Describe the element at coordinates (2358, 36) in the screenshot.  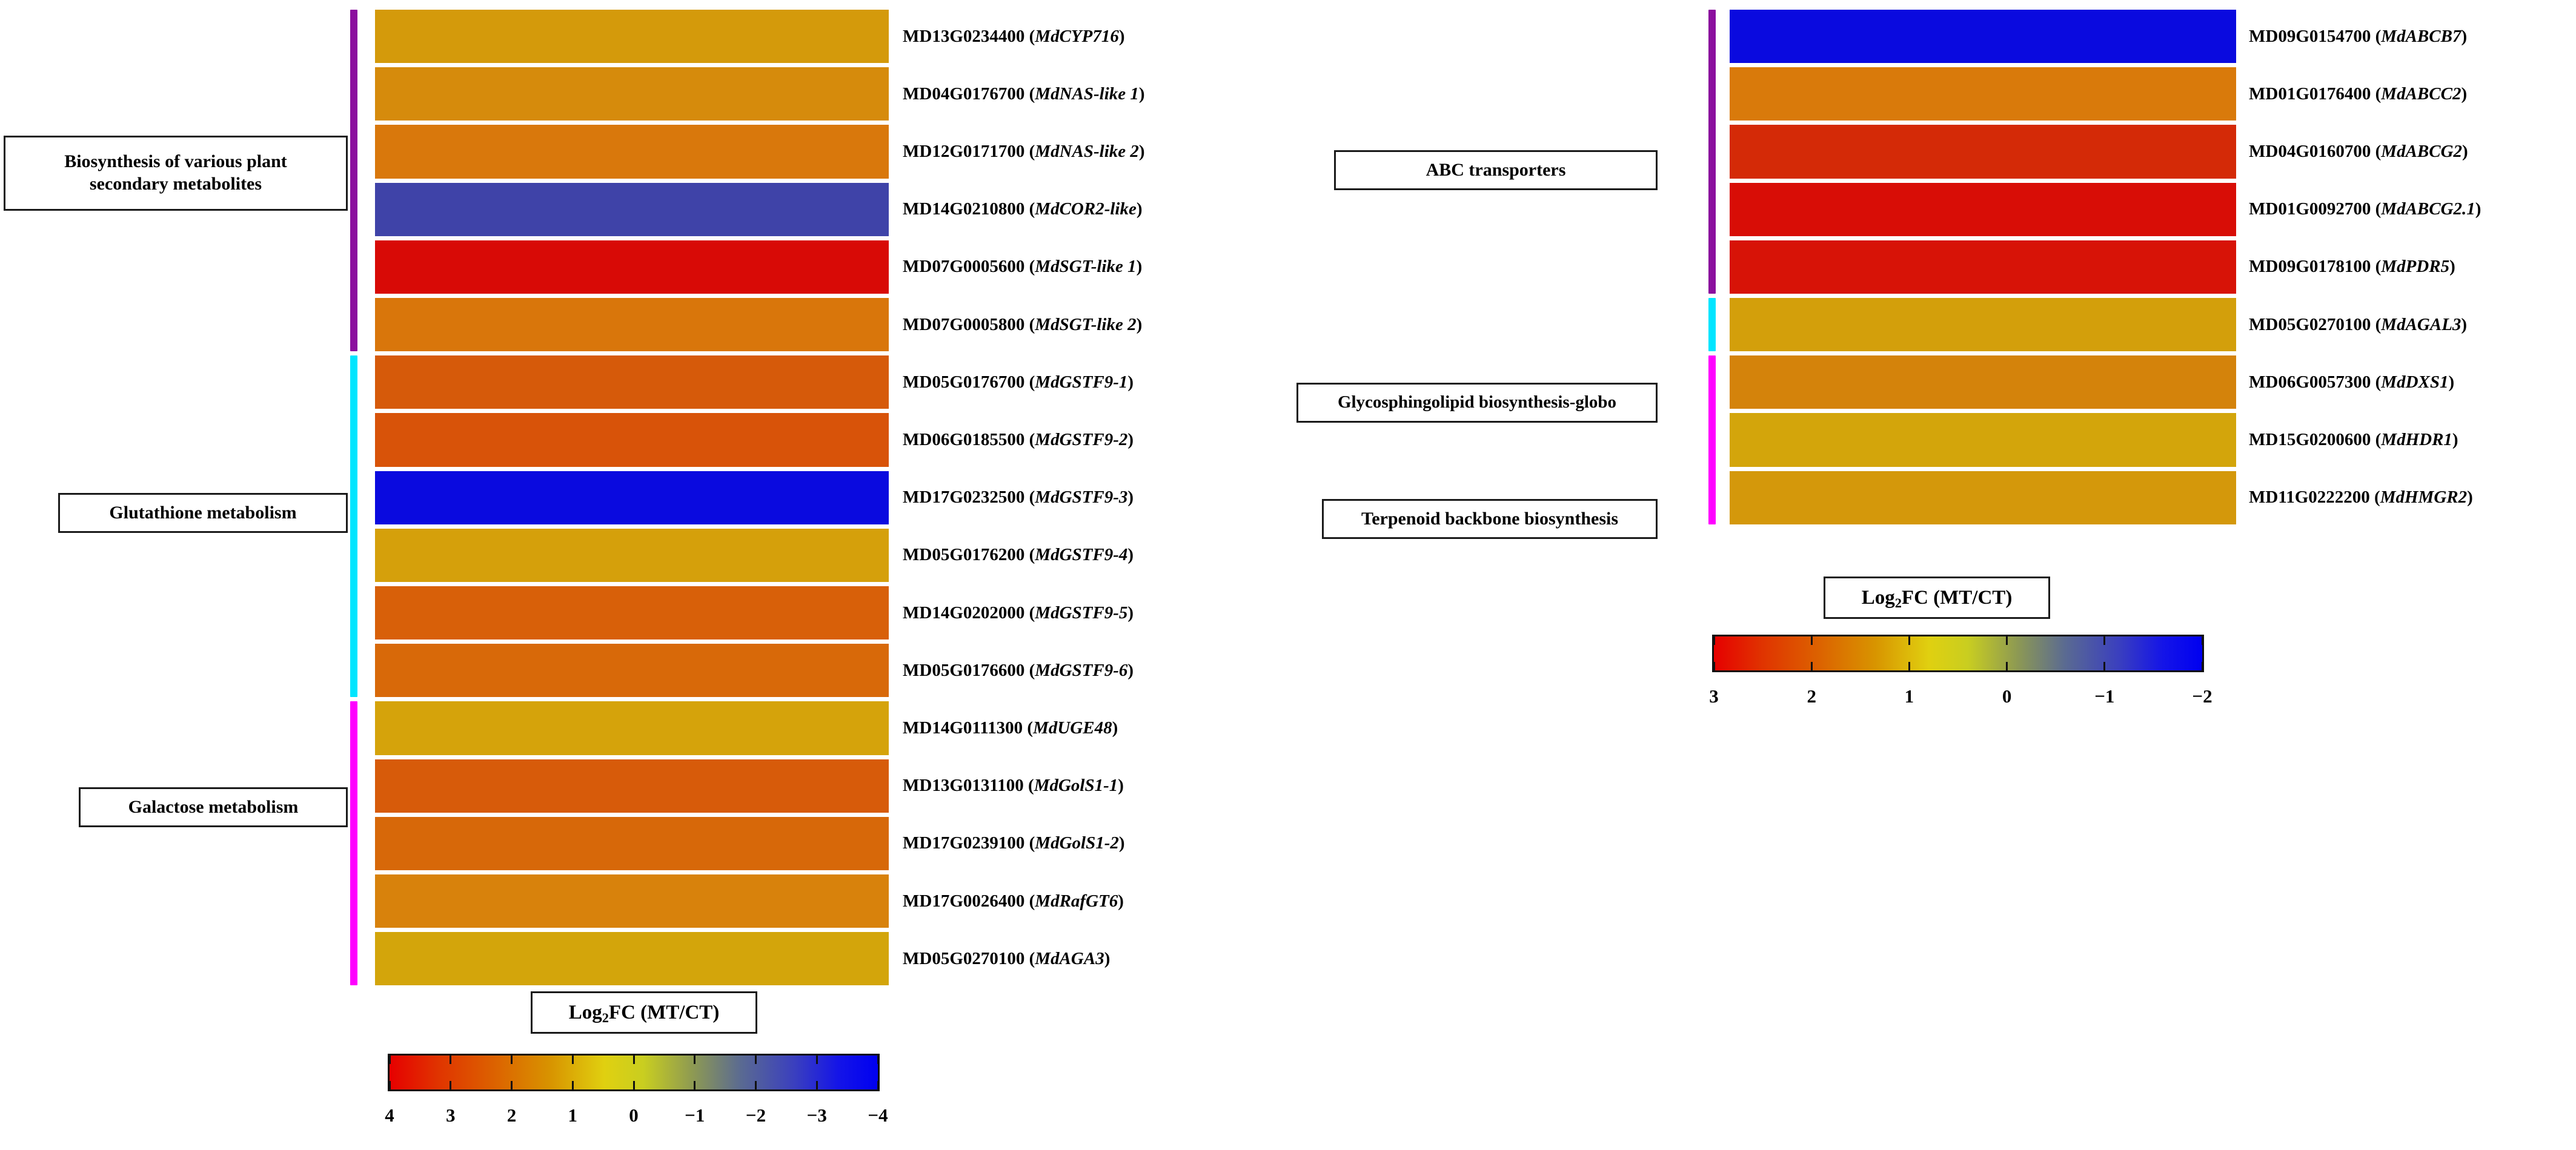
I see `gene-label: MD09G0154700 (MdABCB7)` at that location.